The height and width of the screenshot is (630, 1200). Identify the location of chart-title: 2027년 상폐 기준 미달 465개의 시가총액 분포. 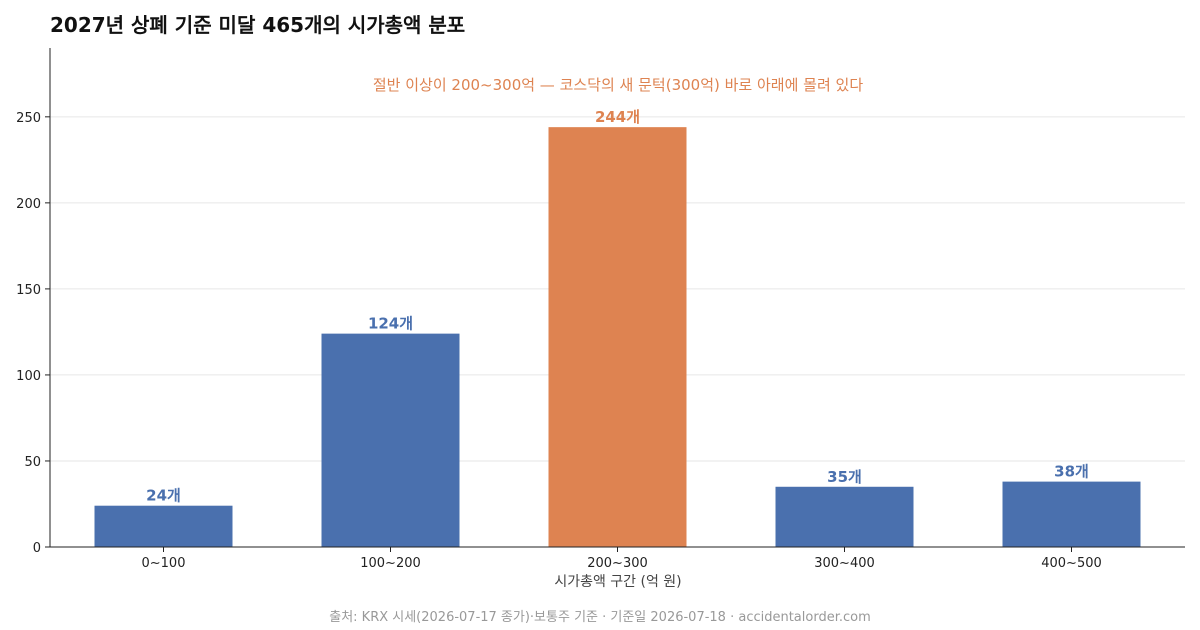
(258, 25).